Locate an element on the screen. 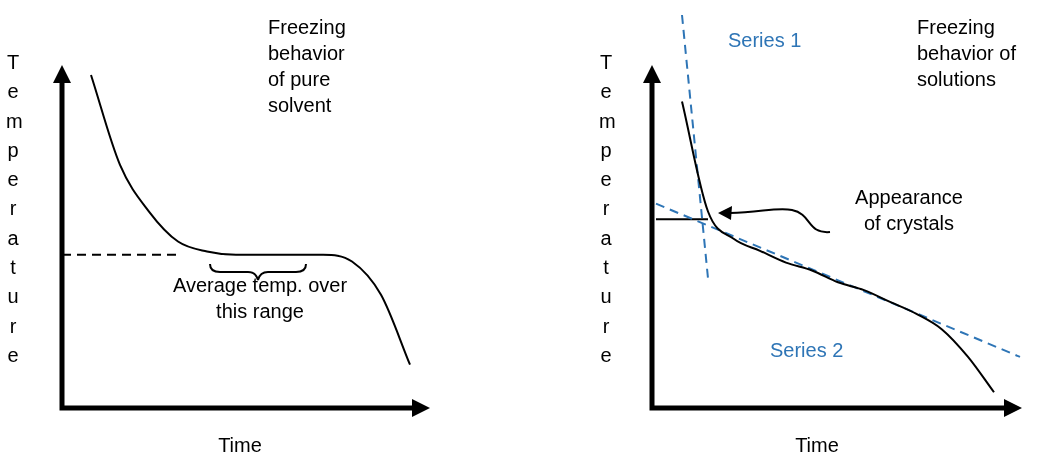 The width and height of the screenshot is (1044, 462). text: Series 1 is located at coordinates (765, 40).